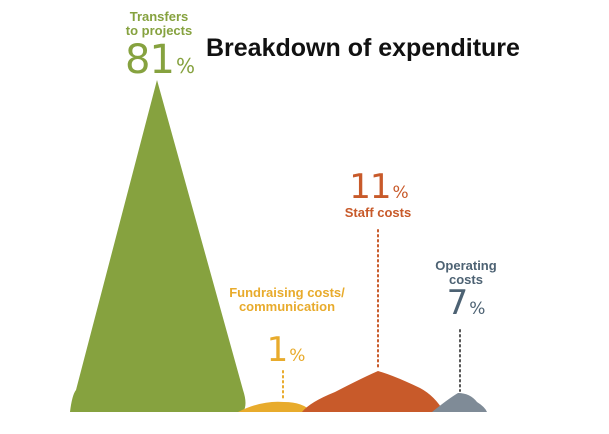 The image size is (609, 434). I want to click on mark-fundraising, so click(275, 406).